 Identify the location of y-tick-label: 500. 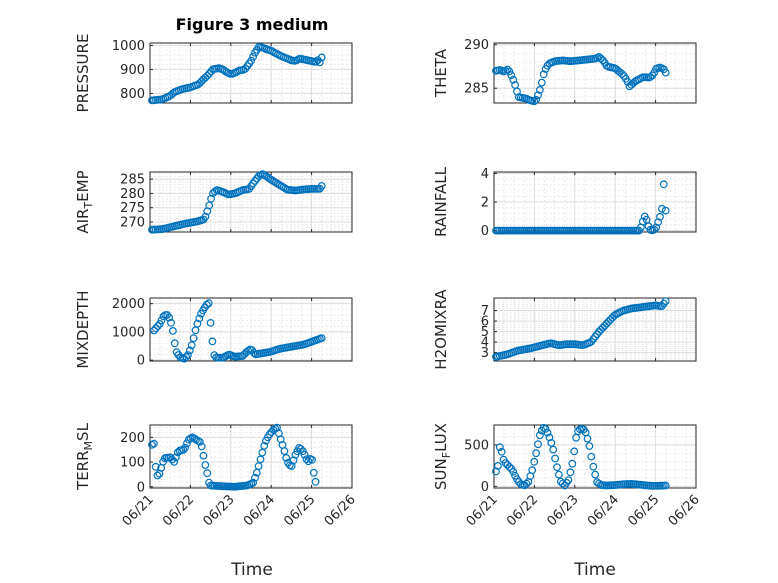
(476, 445).